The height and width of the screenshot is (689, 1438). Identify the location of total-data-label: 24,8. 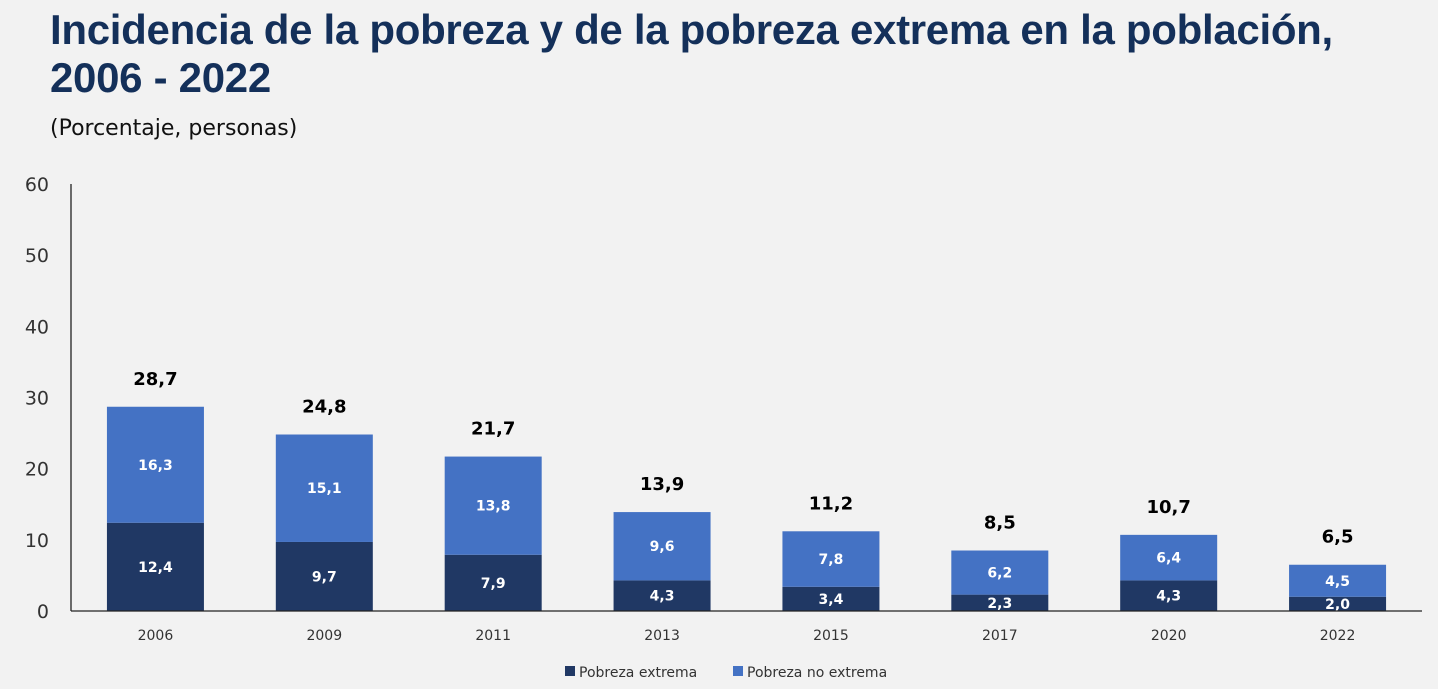
(324, 407).